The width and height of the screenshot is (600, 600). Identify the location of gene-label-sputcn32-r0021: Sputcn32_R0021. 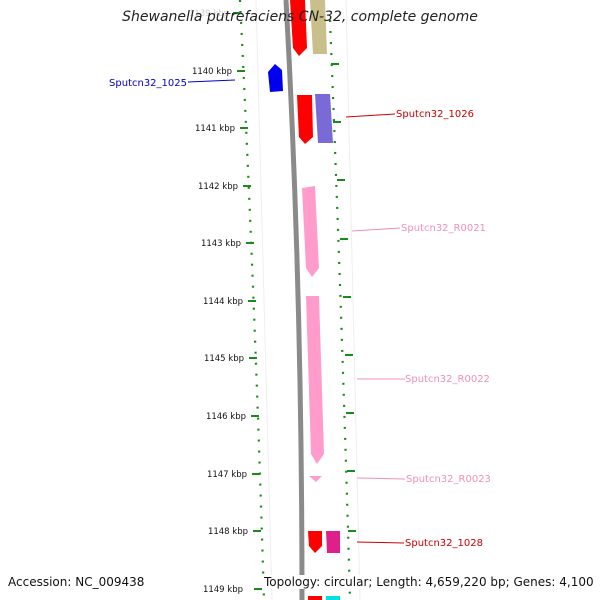
(443, 228).